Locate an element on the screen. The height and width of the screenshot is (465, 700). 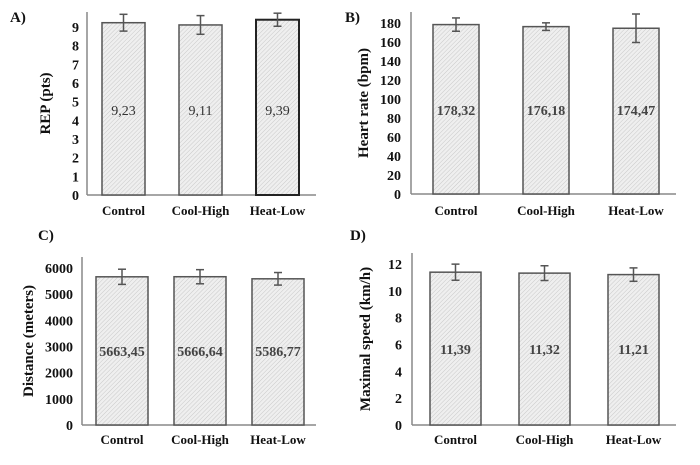
data-label: 11,39 is located at coordinates (455, 350).